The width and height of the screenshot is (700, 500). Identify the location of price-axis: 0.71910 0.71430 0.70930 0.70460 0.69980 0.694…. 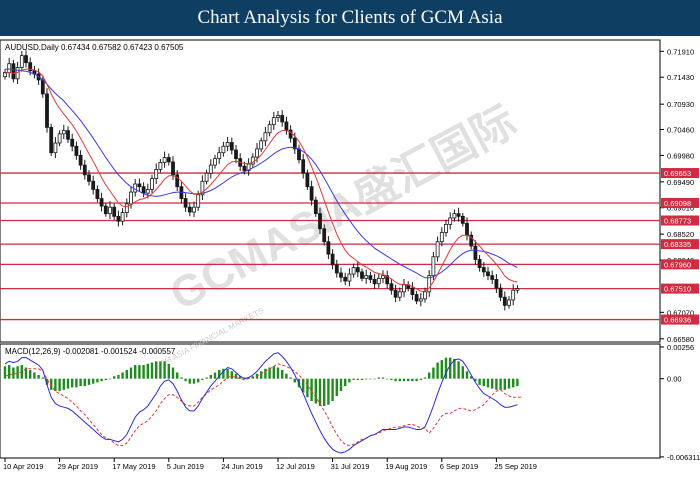
(677, 195).